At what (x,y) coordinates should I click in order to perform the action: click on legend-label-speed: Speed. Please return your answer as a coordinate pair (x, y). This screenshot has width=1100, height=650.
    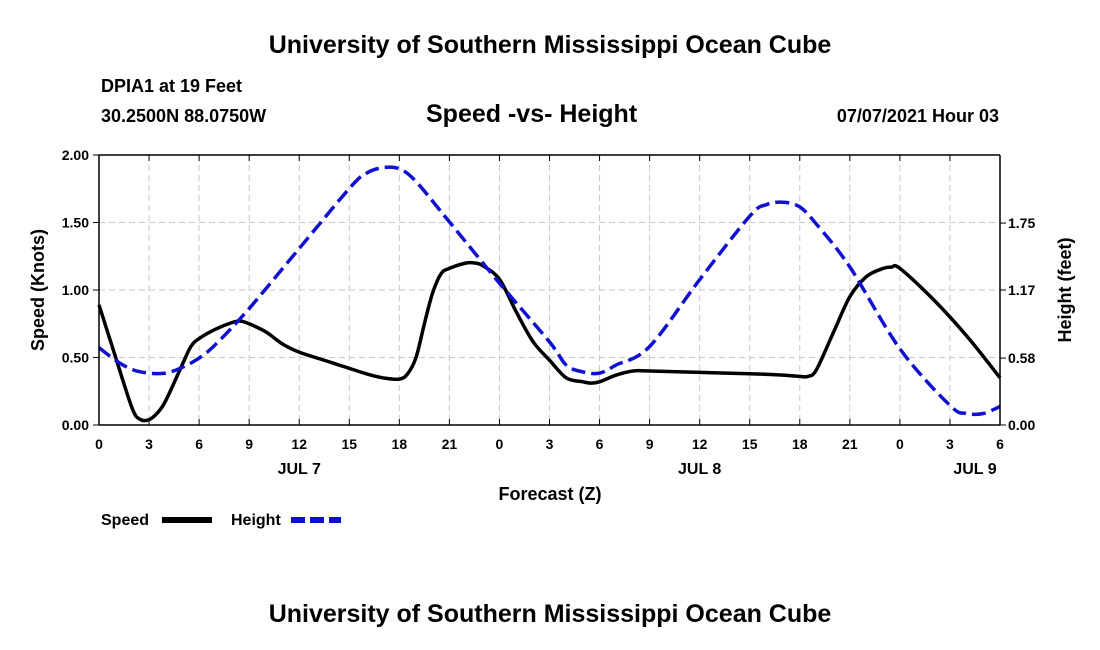
    Looking at the image, I should click on (125, 520).